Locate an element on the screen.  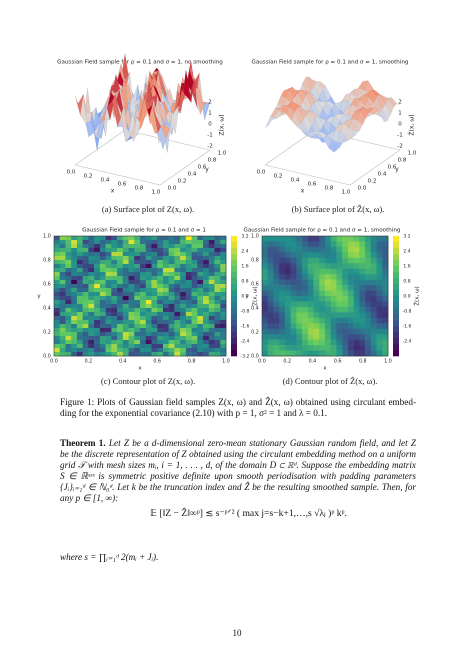
colorbar-tick-label: -1.6 is located at coordinates (245, 327).